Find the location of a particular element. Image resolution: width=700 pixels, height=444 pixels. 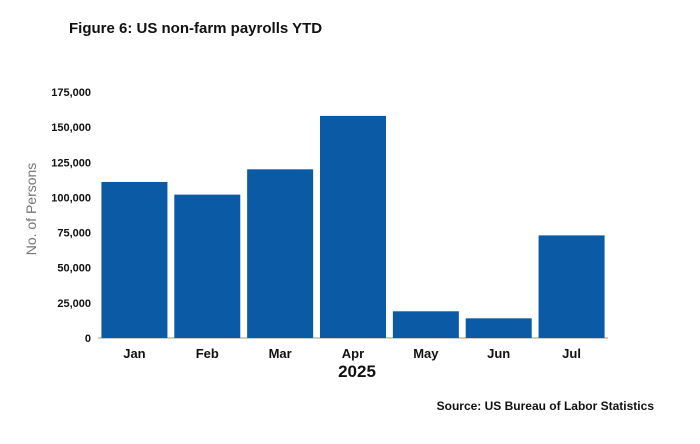

x-tick-label: Jul is located at coordinates (571, 353).